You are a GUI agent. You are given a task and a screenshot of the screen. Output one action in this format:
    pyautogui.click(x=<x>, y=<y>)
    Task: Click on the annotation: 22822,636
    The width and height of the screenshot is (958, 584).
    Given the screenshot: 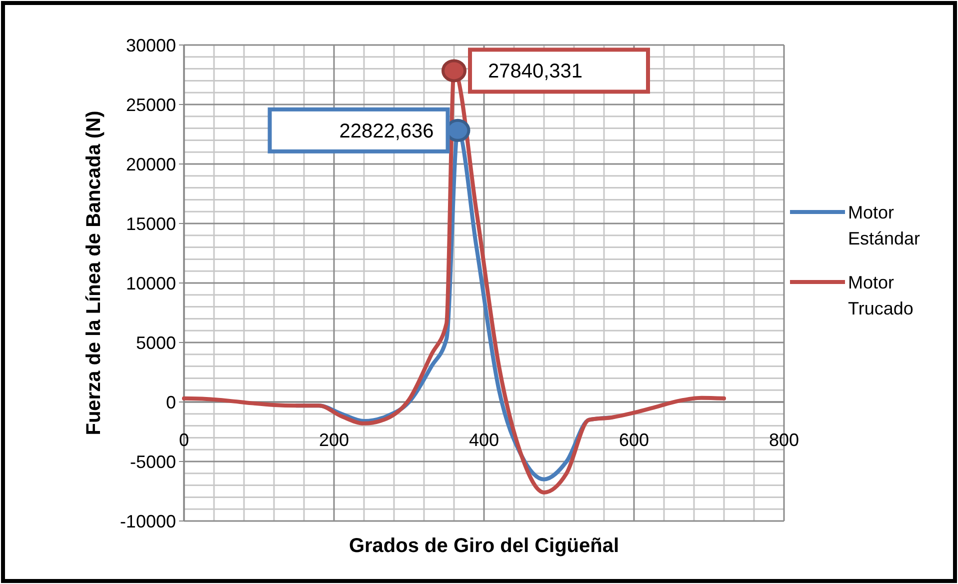 What is the action you would take?
    pyautogui.click(x=386, y=131)
    